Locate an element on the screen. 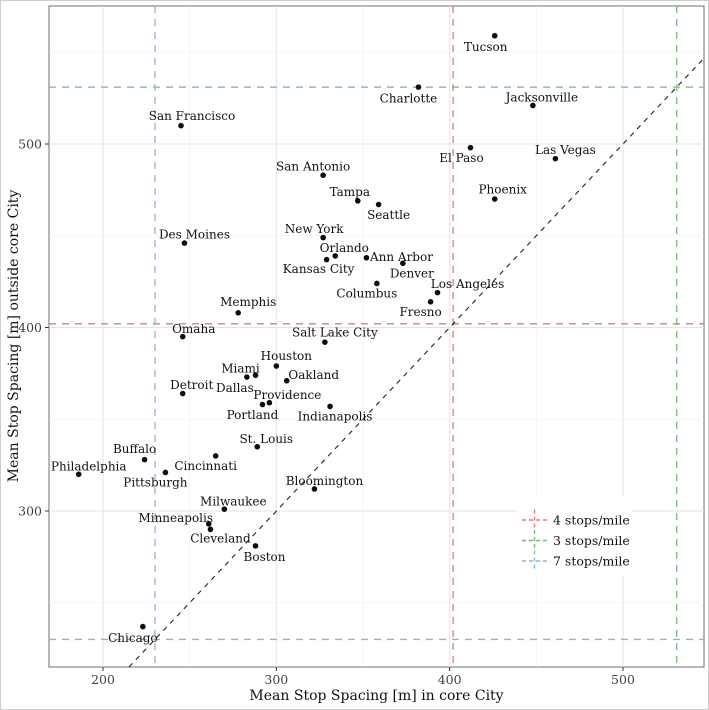 This screenshot has width=709, height=710. label-dallas: Dallas is located at coordinates (235, 388).